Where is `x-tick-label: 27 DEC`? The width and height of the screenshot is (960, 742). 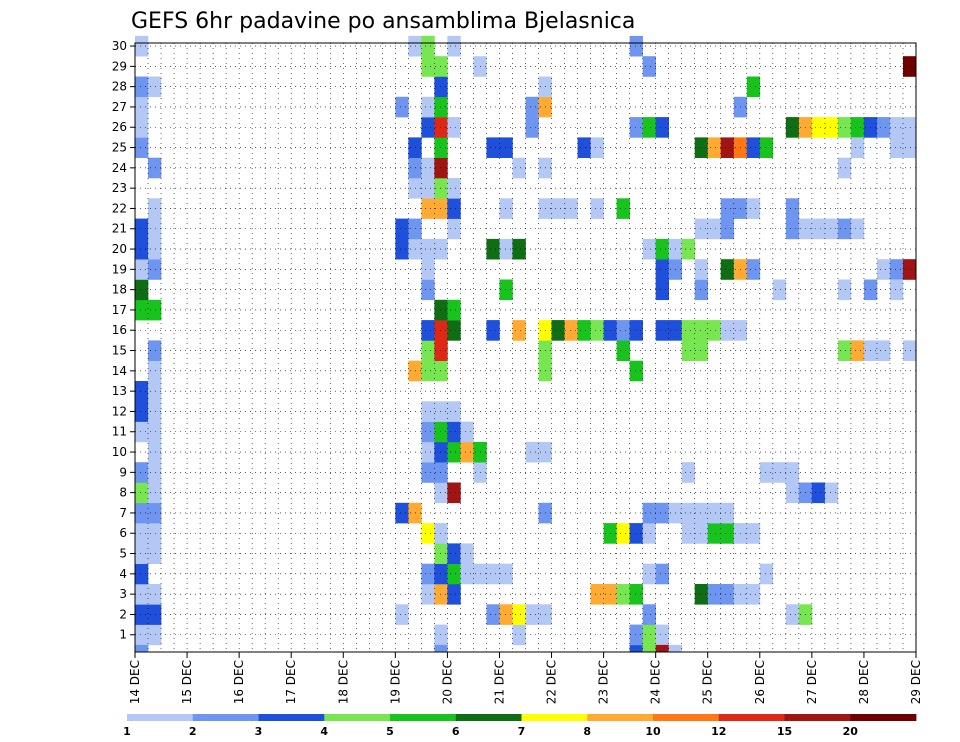
x-tick-label: 27 DEC is located at coordinates (812, 682).